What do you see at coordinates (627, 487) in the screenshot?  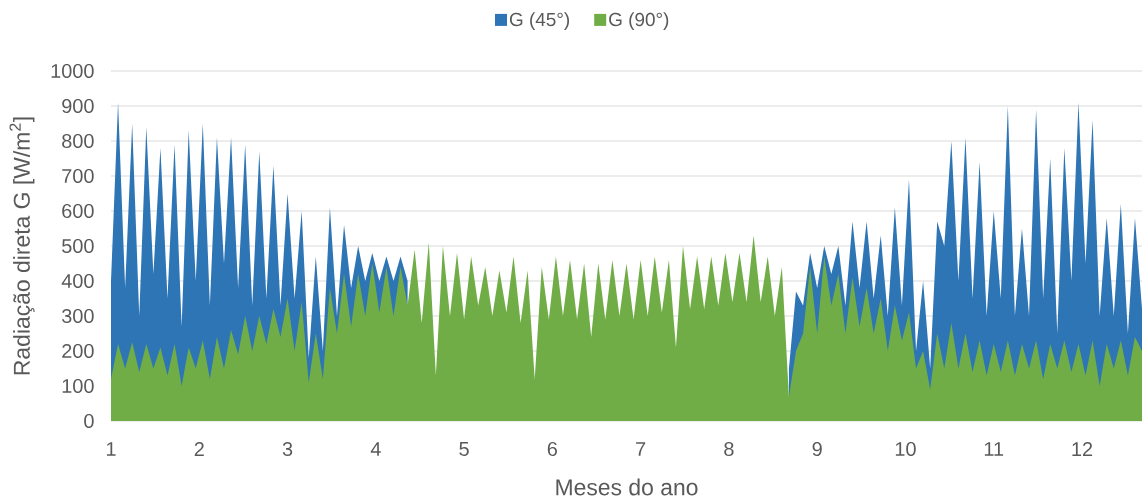 I see `x-axis-title: Meses do ano` at bounding box center [627, 487].